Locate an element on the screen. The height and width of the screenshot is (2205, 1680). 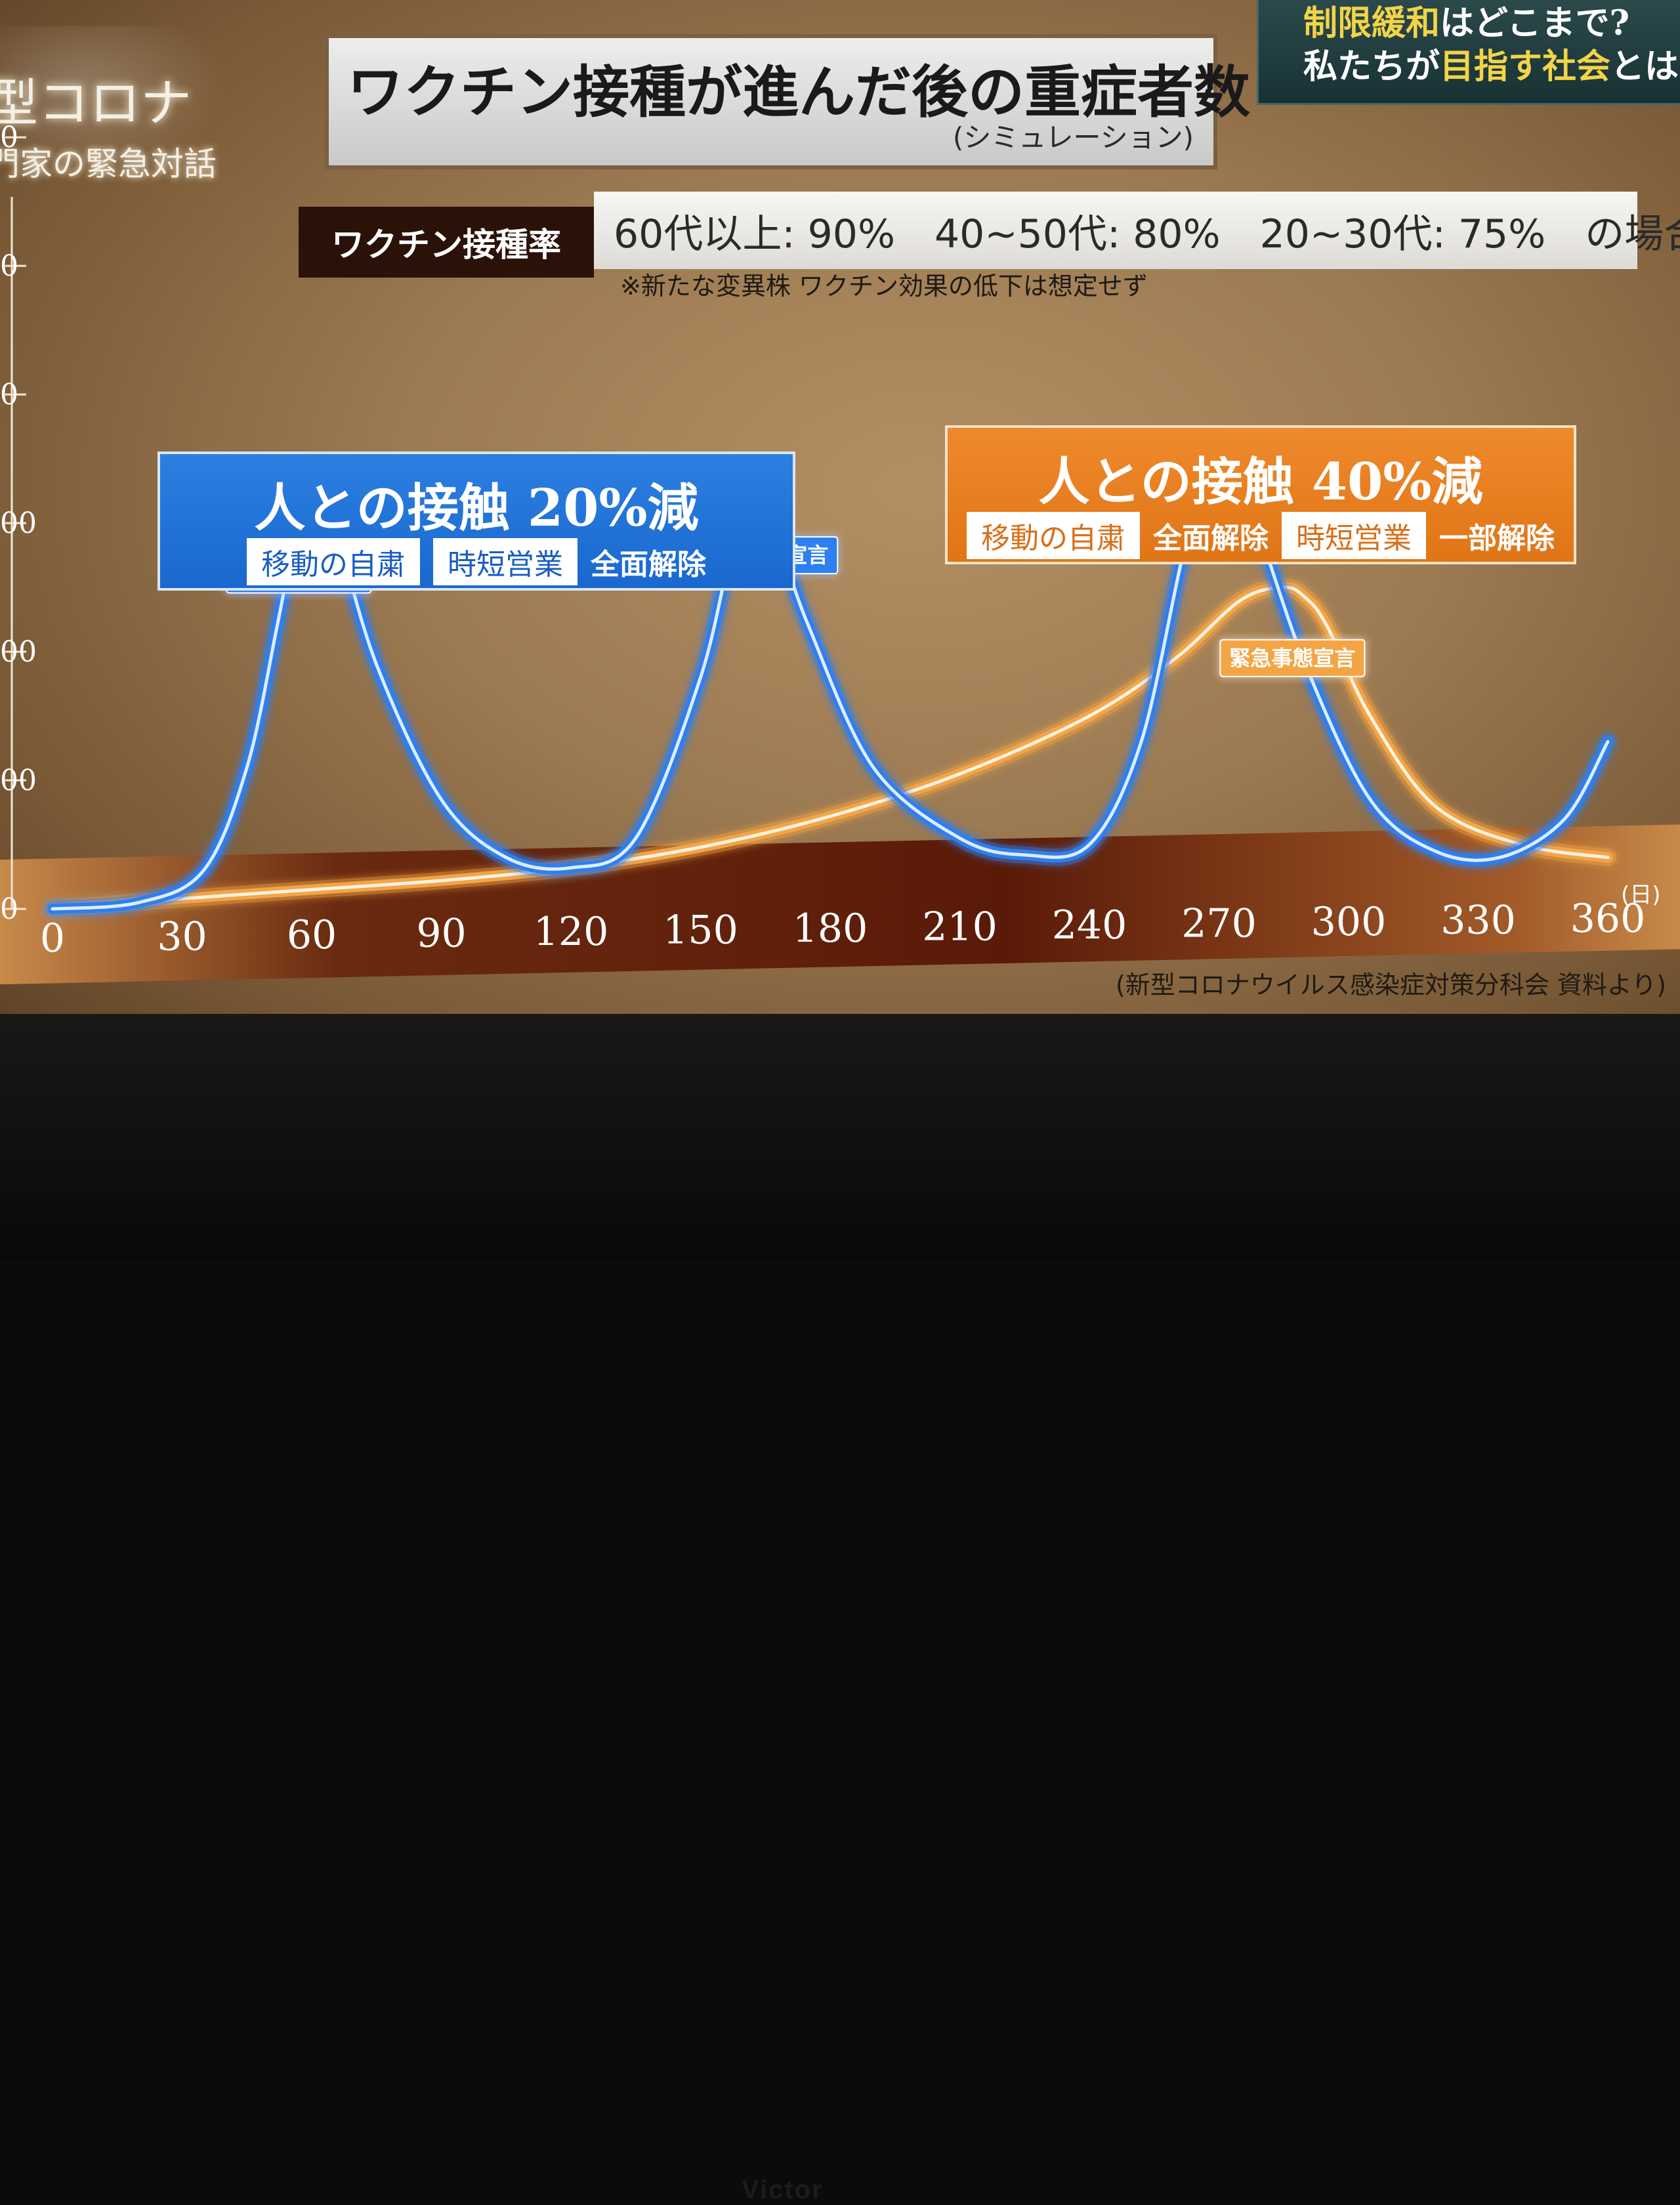
emergency-callout-box is located at coordinates (1292, 658).